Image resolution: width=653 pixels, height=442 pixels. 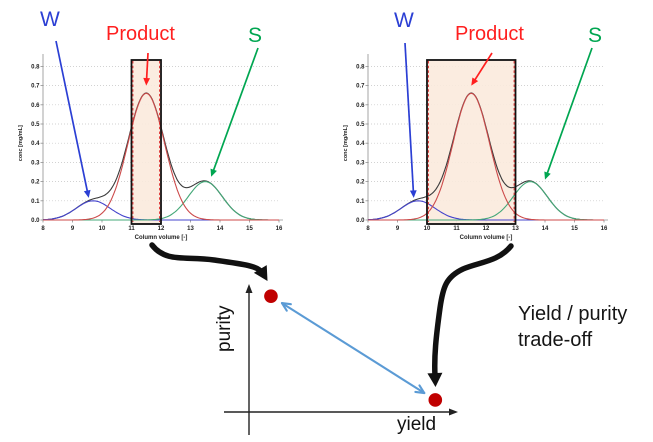 I want to click on result-point-narrow-cut-result, so click(x=271, y=296).